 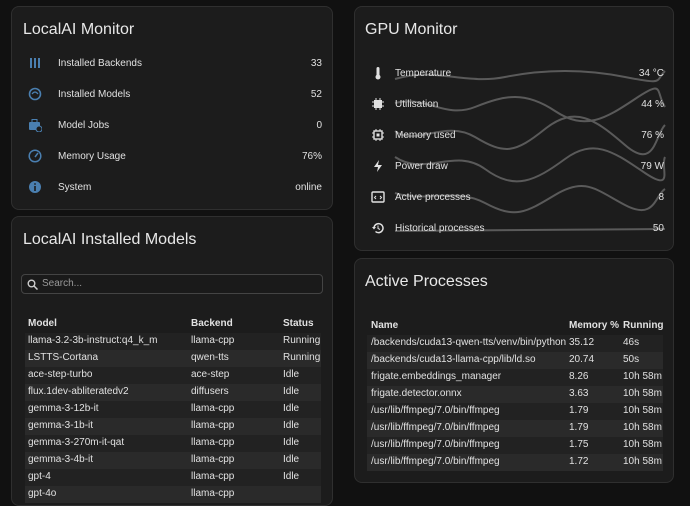 I want to click on table-cell: gemma-3-270m-it-qat, so click(x=76, y=442).